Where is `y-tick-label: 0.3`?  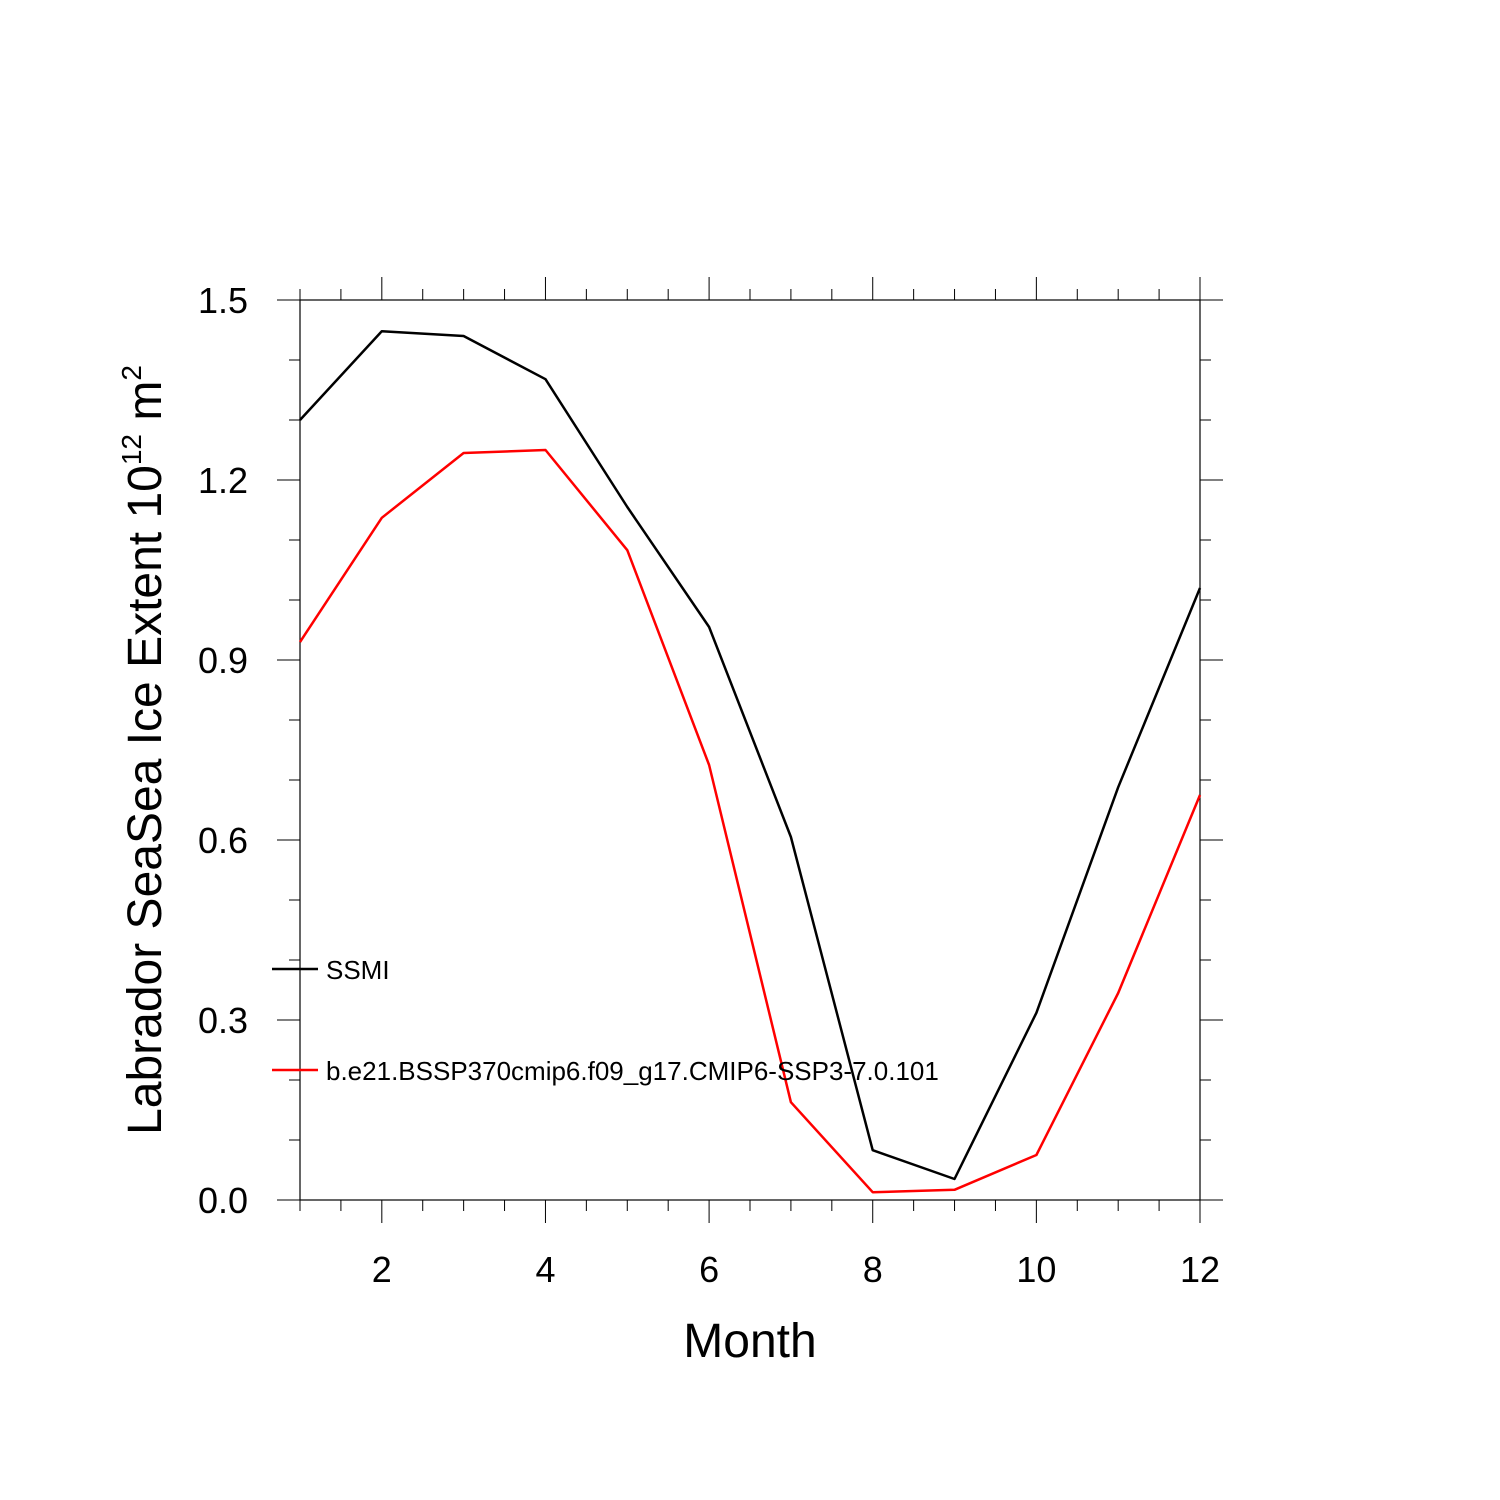 y-tick-label: 0.3 is located at coordinates (223, 1020).